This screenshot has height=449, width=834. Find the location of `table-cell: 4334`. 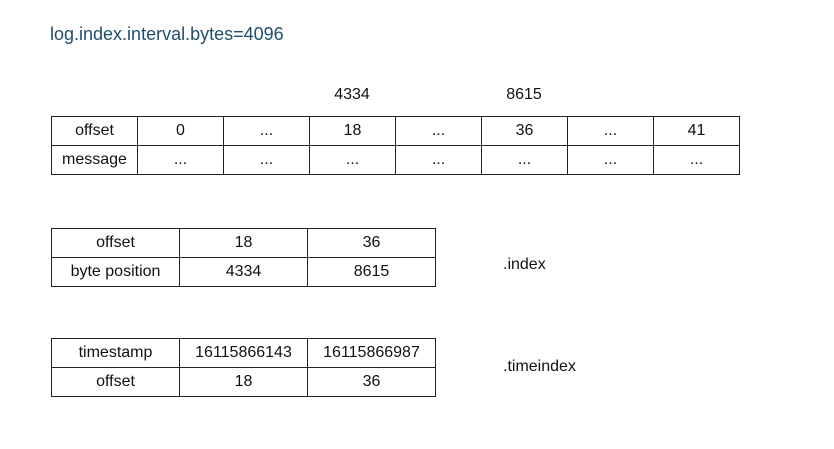

table-cell: 4334 is located at coordinates (243, 272).